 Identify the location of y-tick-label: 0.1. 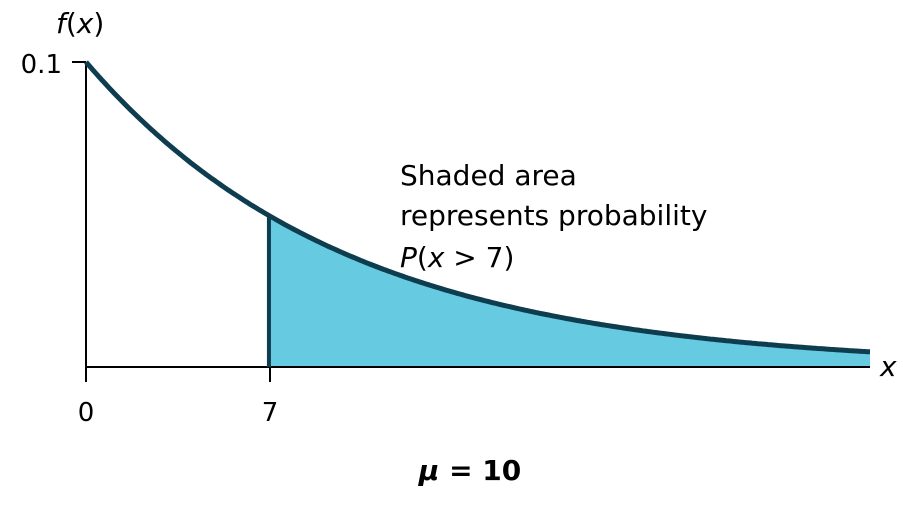
(41, 65).